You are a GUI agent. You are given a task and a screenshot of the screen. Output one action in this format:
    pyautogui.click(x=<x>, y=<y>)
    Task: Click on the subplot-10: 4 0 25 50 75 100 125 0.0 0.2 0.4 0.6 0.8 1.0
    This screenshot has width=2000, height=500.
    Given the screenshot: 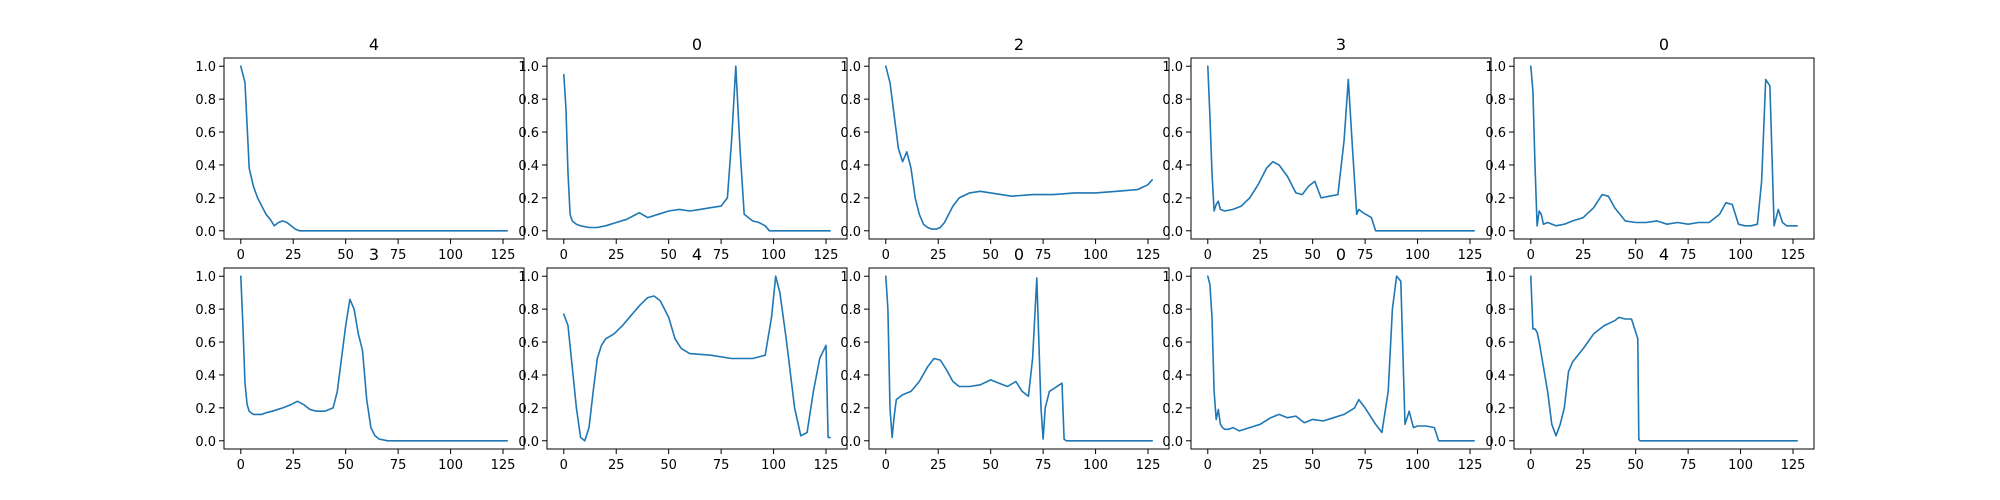 What is the action you would take?
    pyautogui.click(x=1650, y=359)
    